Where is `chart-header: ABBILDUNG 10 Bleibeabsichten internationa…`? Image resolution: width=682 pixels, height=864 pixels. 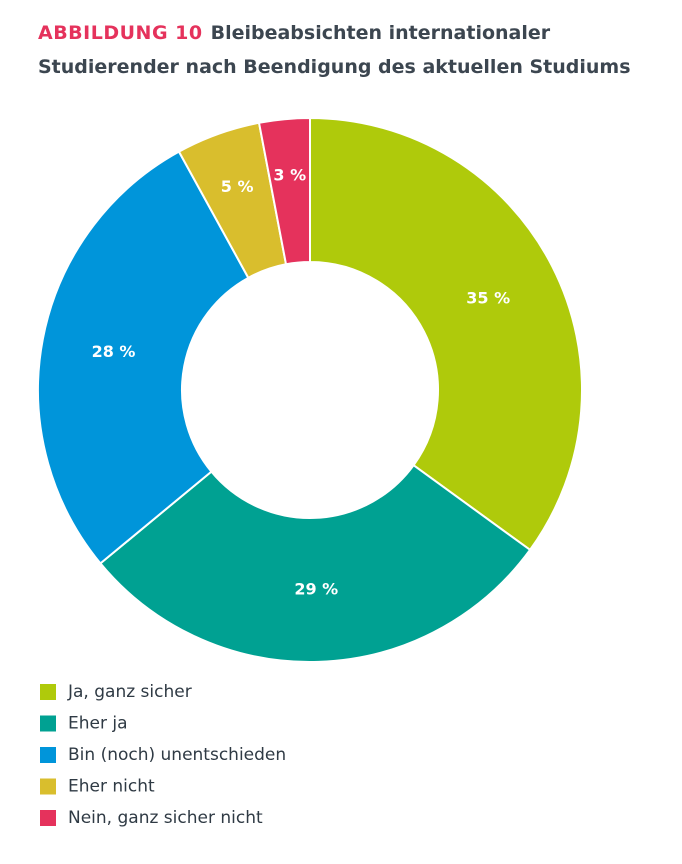
chart-header: ABBILDUNG 10 Bleibeabsichten internationa… is located at coordinates (343, 50).